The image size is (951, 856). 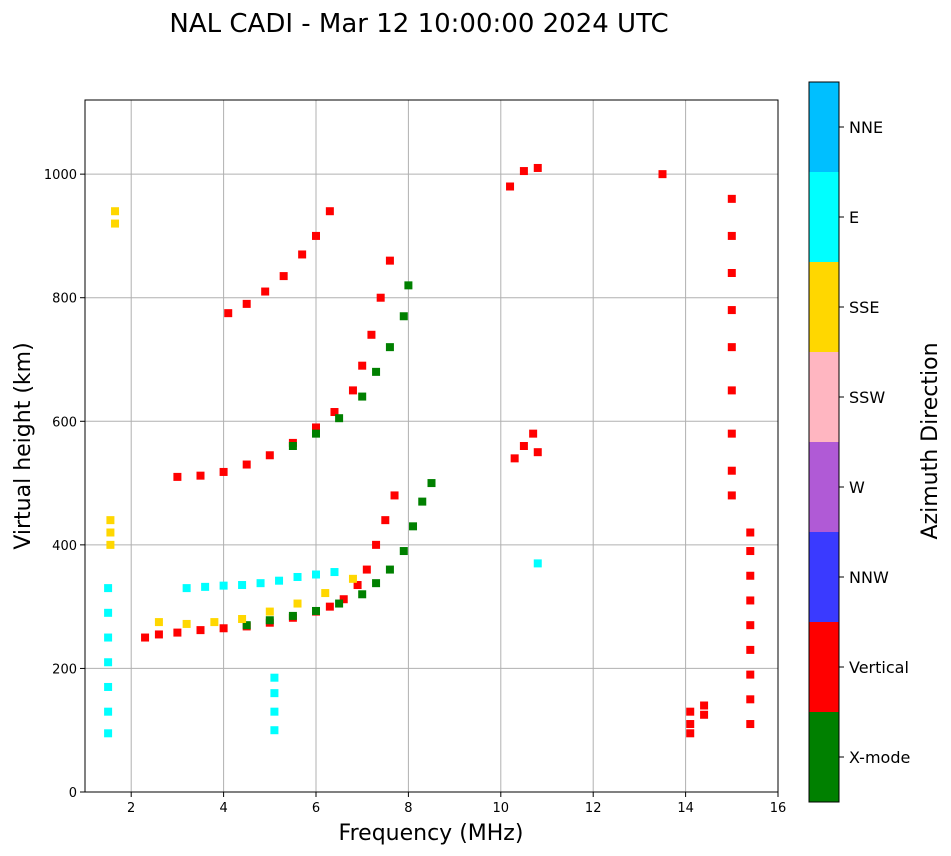 I want to click on colorbar-segment-e, so click(x=824, y=217).